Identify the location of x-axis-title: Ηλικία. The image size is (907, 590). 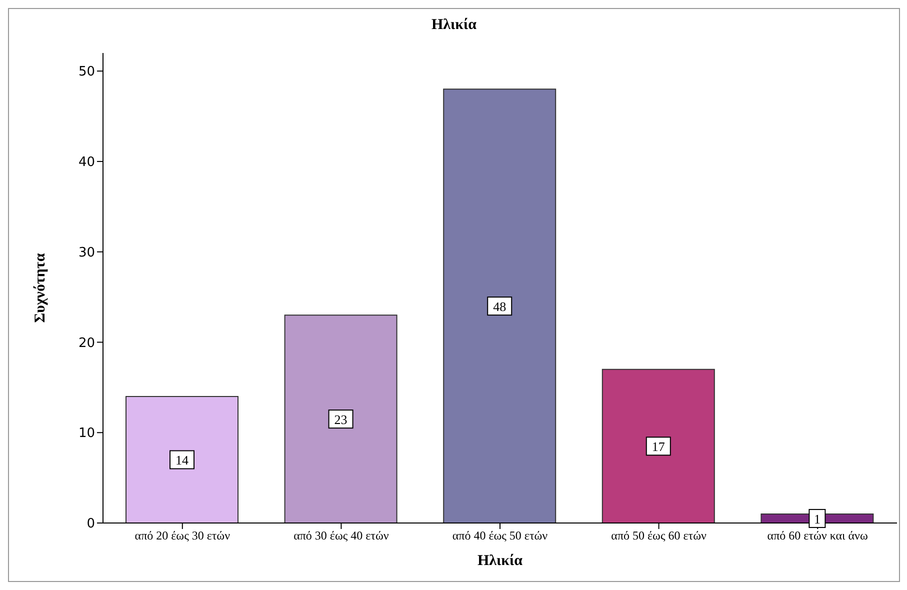
(500, 561).